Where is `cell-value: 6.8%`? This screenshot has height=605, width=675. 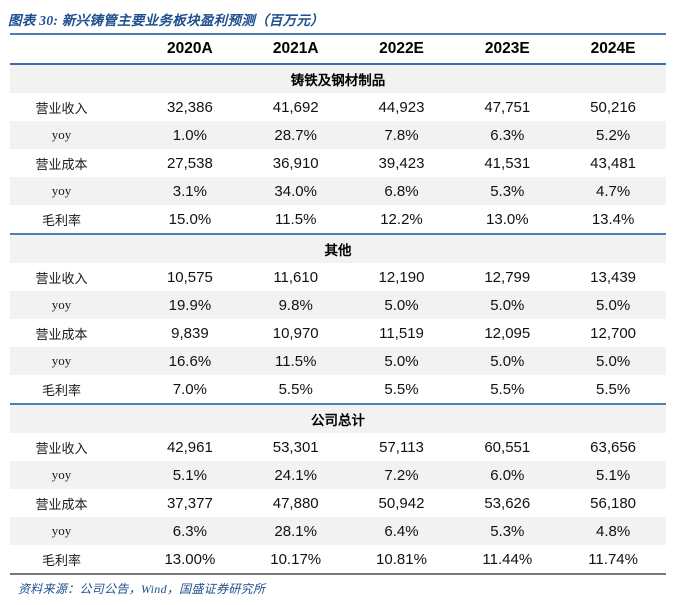
cell-value: 6.8% is located at coordinates (401, 191).